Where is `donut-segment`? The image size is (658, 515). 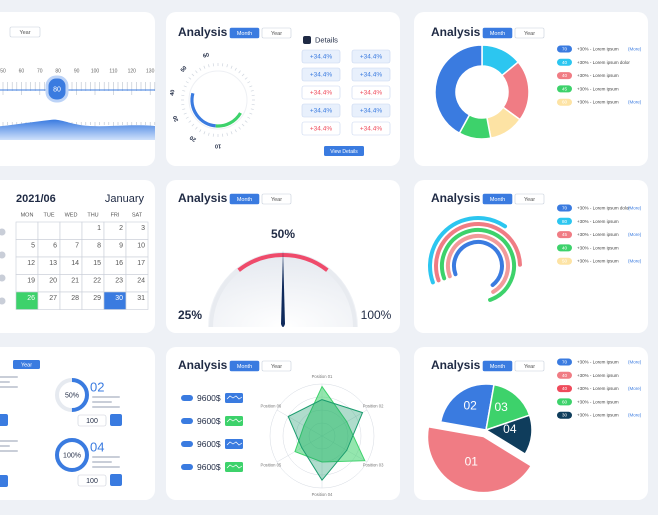 donut-segment is located at coordinates (458, 89).